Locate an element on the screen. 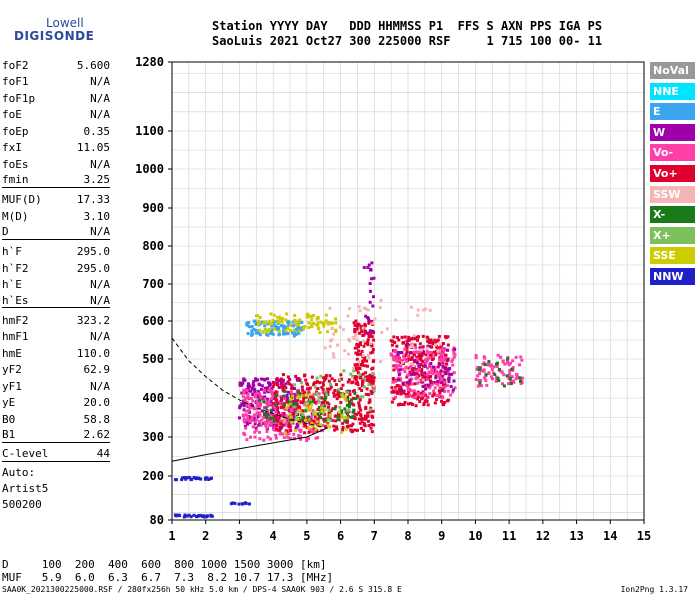 Image resolution: width=700 pixels, height=600 pixels. param-row: h`Es N/A is located at coordinates (56, 300).